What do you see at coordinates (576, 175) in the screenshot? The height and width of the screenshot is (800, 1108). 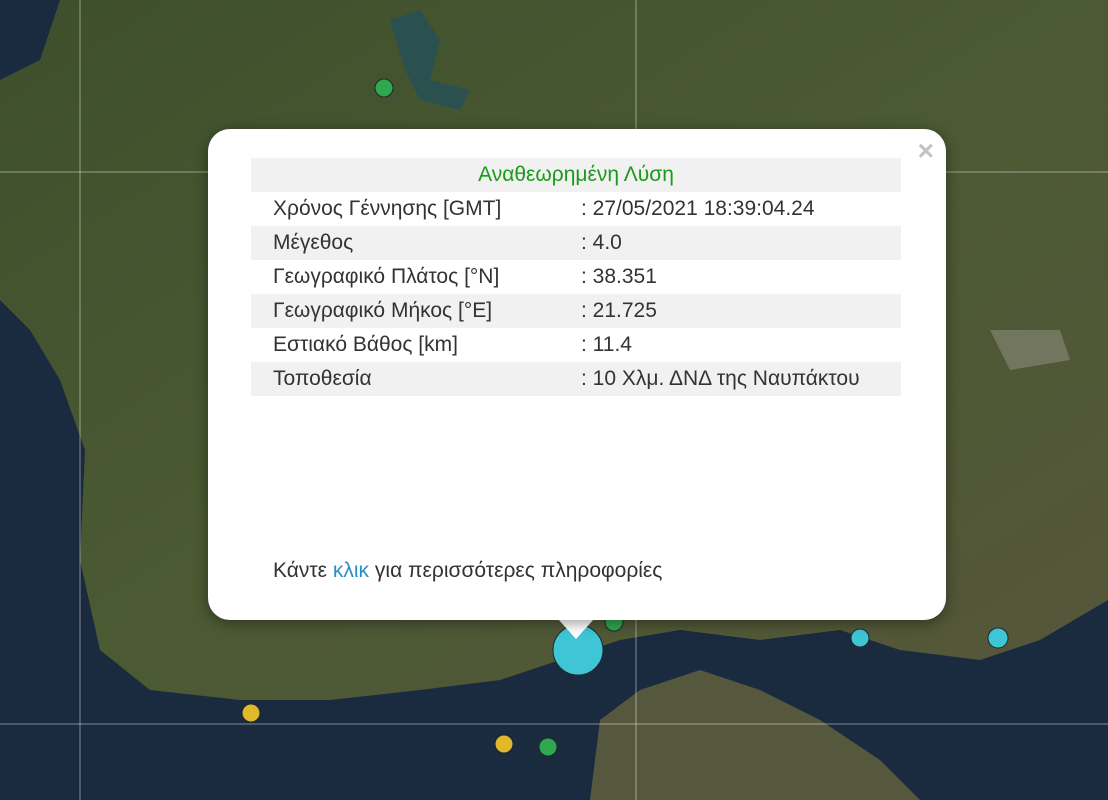 I see `popup-title: Αναθεωρημένη Λύση` at bounding box center [576, 175].